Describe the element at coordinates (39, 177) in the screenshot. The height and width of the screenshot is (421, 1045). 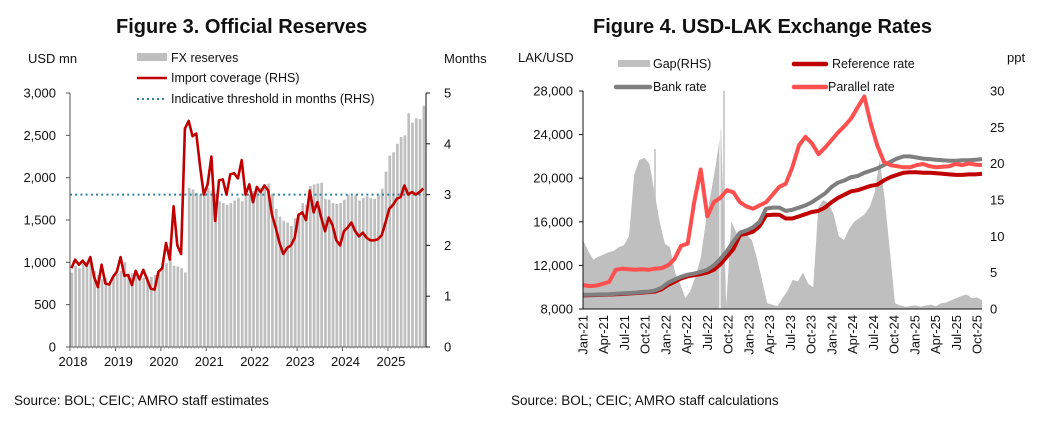
I see `left-y-tick-label: 2,000` at that location.